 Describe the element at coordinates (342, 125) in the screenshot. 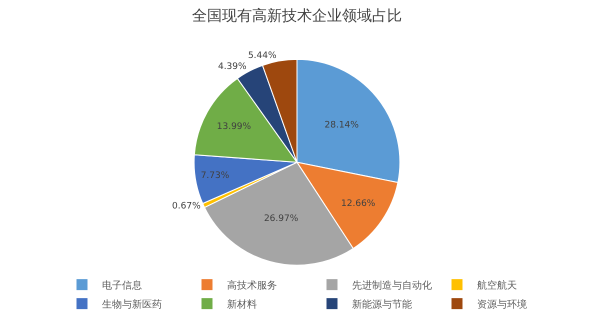

I see `data-label: 28.14%` at that location.